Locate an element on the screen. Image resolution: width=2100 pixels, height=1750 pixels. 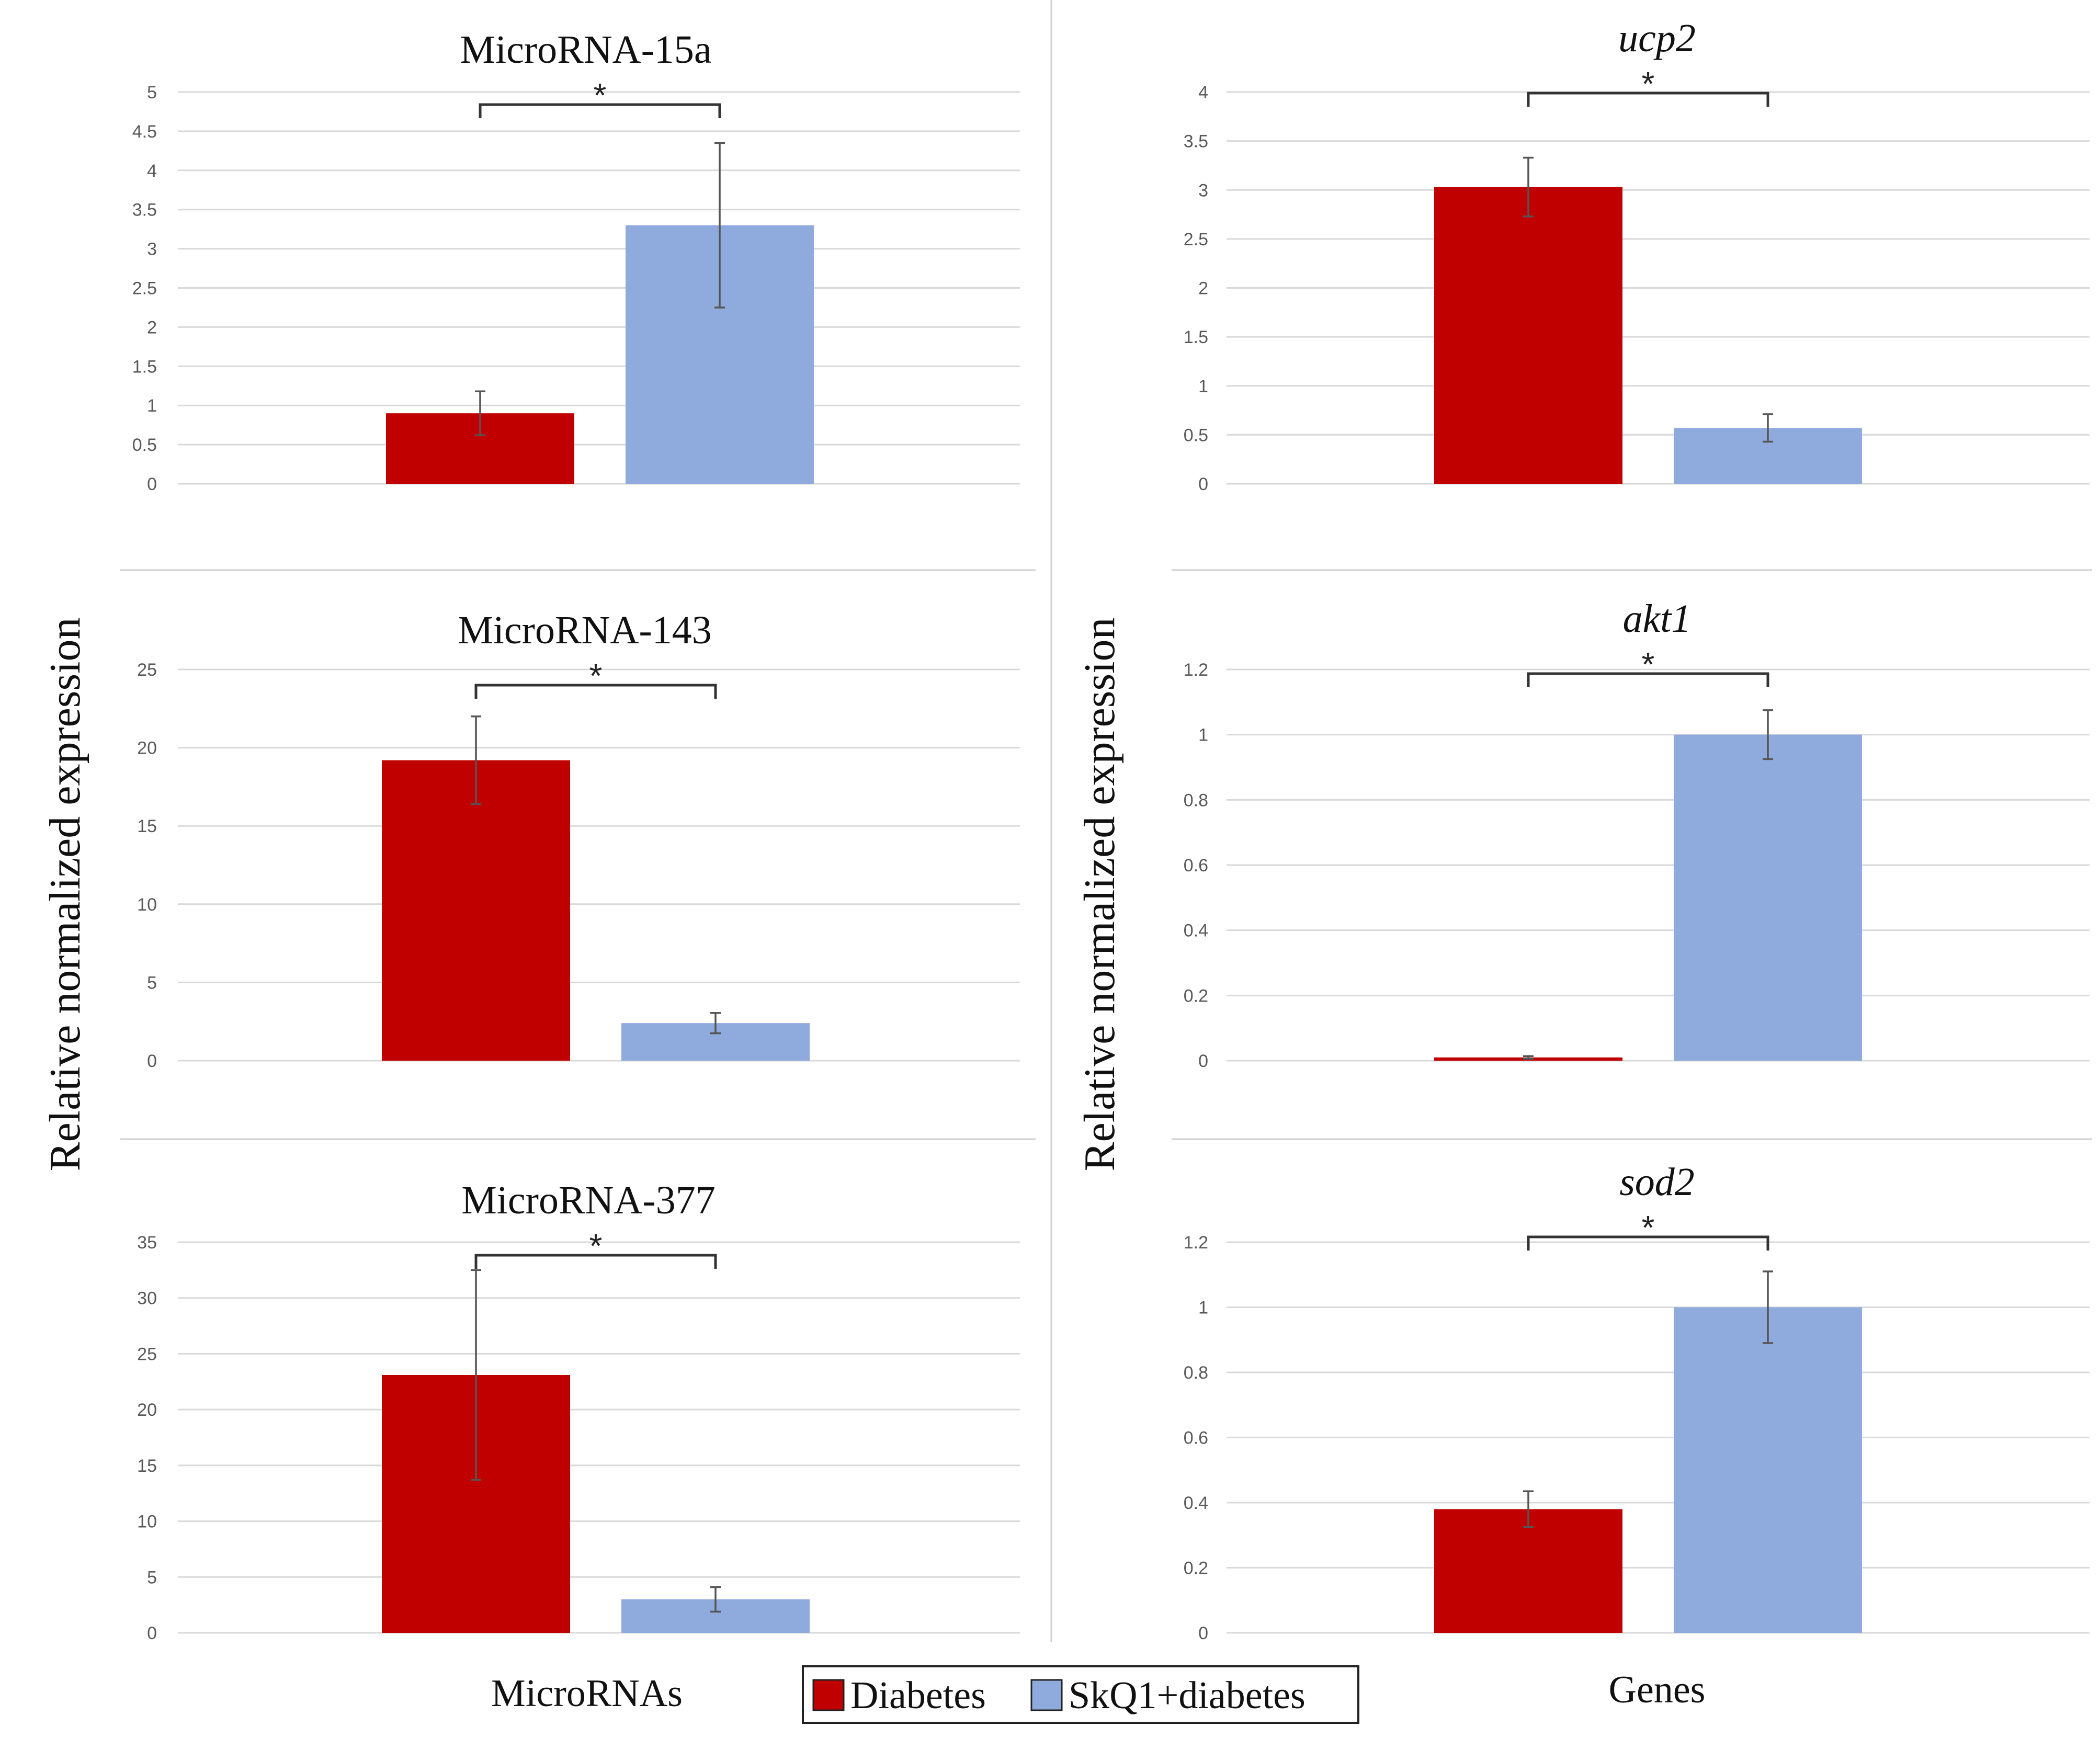
chart-panel-6: 0 0.2 0.4 0.6 0.8 1 1.2 sod2 * is located at coordinates (1637, 1401).